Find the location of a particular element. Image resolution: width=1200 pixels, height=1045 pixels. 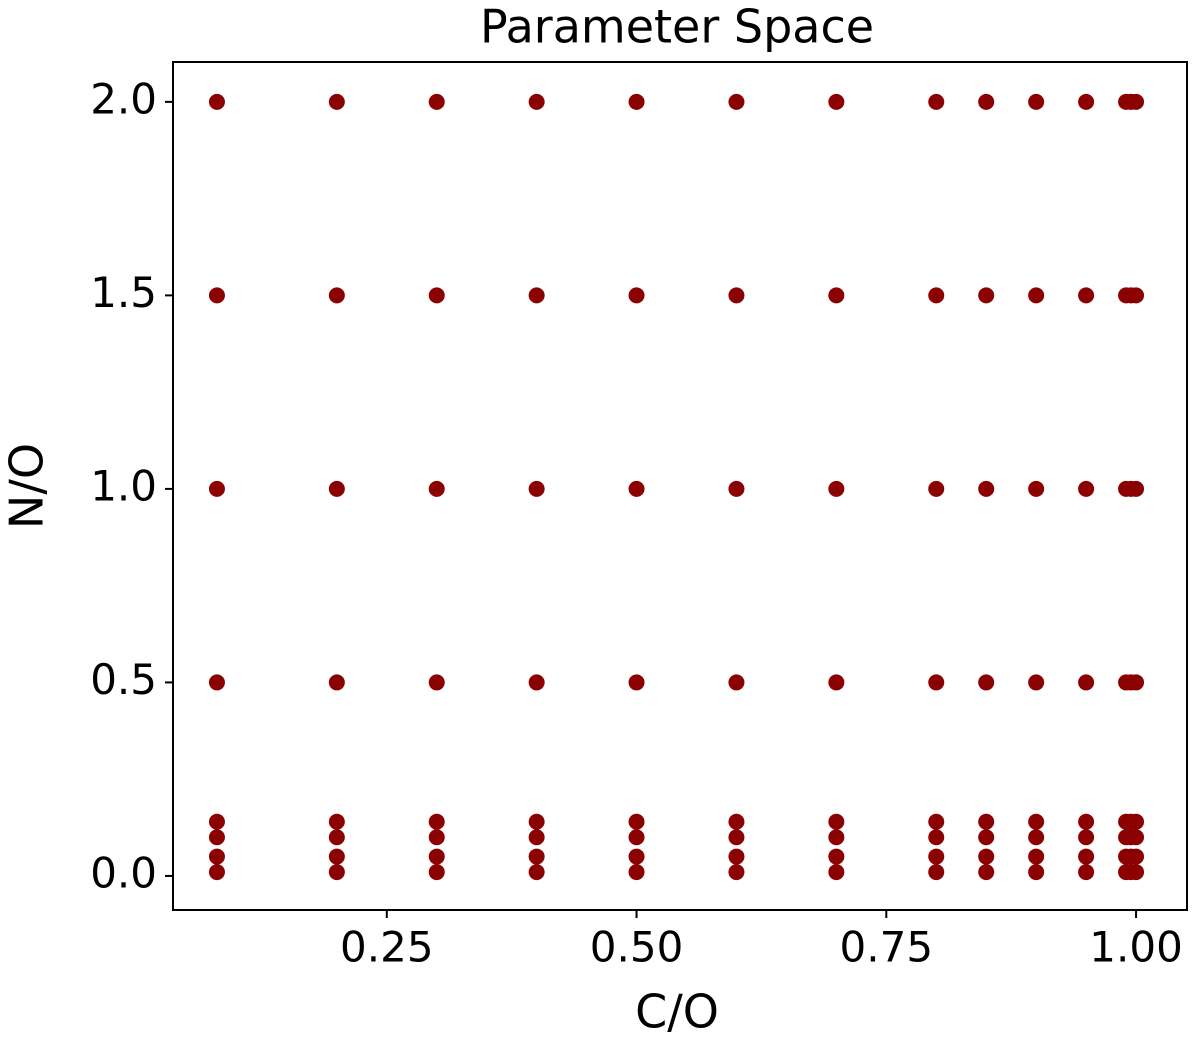

y-tick-label: 0.0 is located at coordinates (123, 872).